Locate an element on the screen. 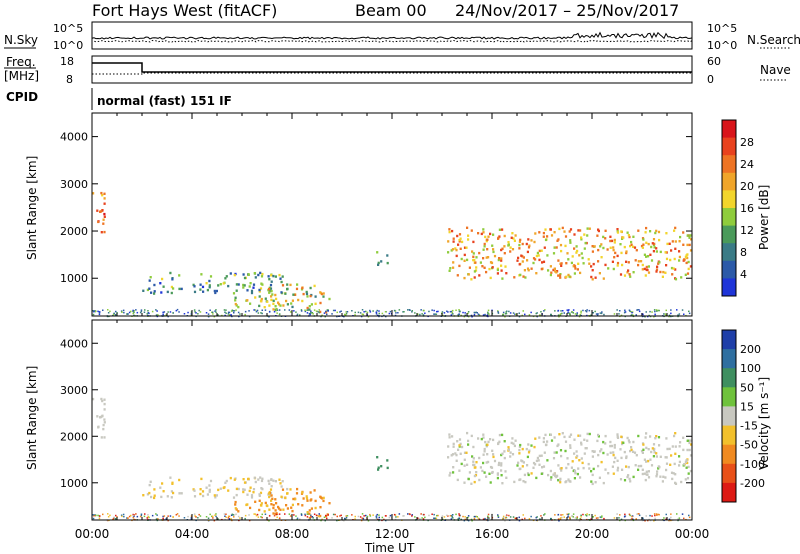 Image resolution: width=800 pixels, height=554 pixels. colorbar-swatch is located at coordinates (729, 269).